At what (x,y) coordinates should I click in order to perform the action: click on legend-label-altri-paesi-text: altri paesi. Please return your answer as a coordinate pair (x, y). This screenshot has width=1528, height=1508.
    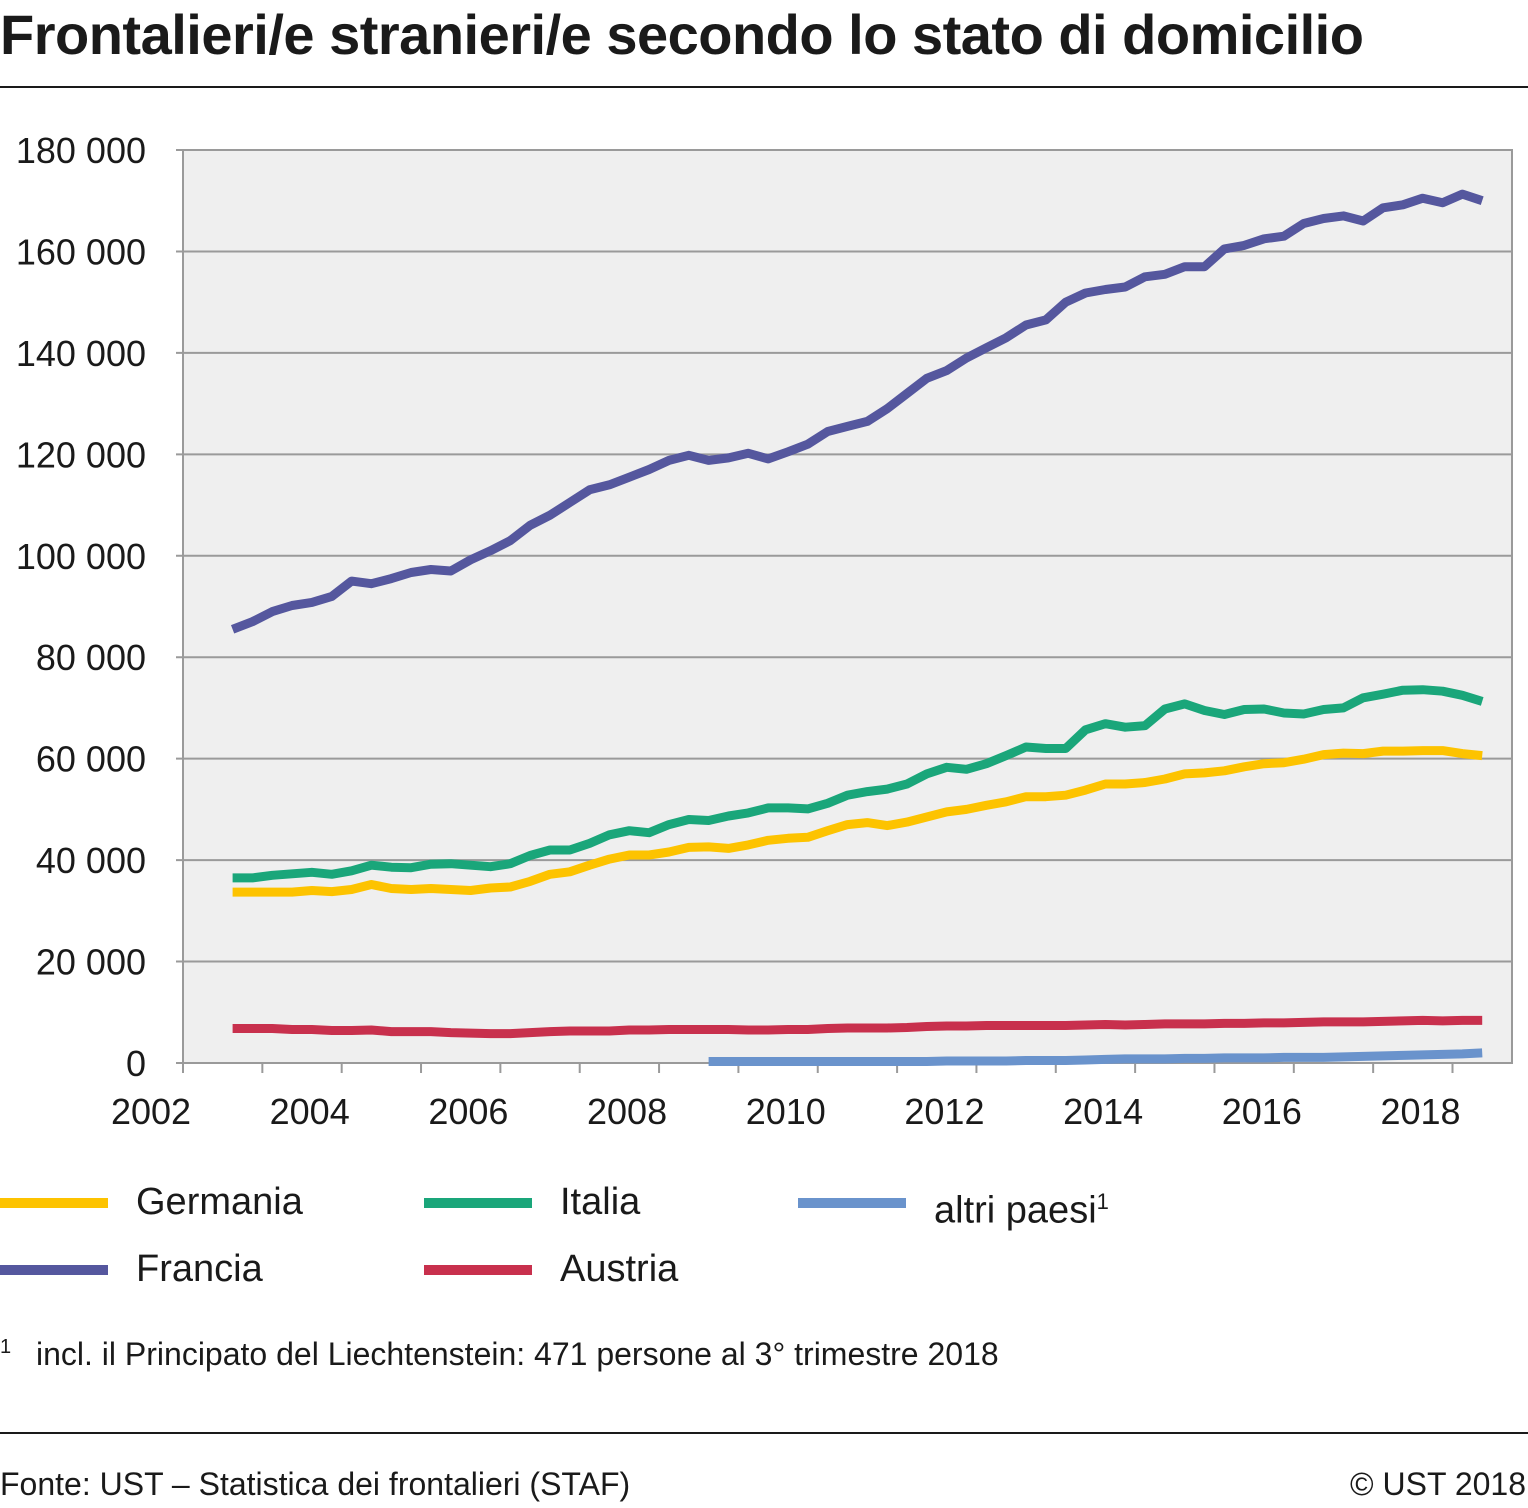
    Looking at the image, I should click on (1015, 1210).